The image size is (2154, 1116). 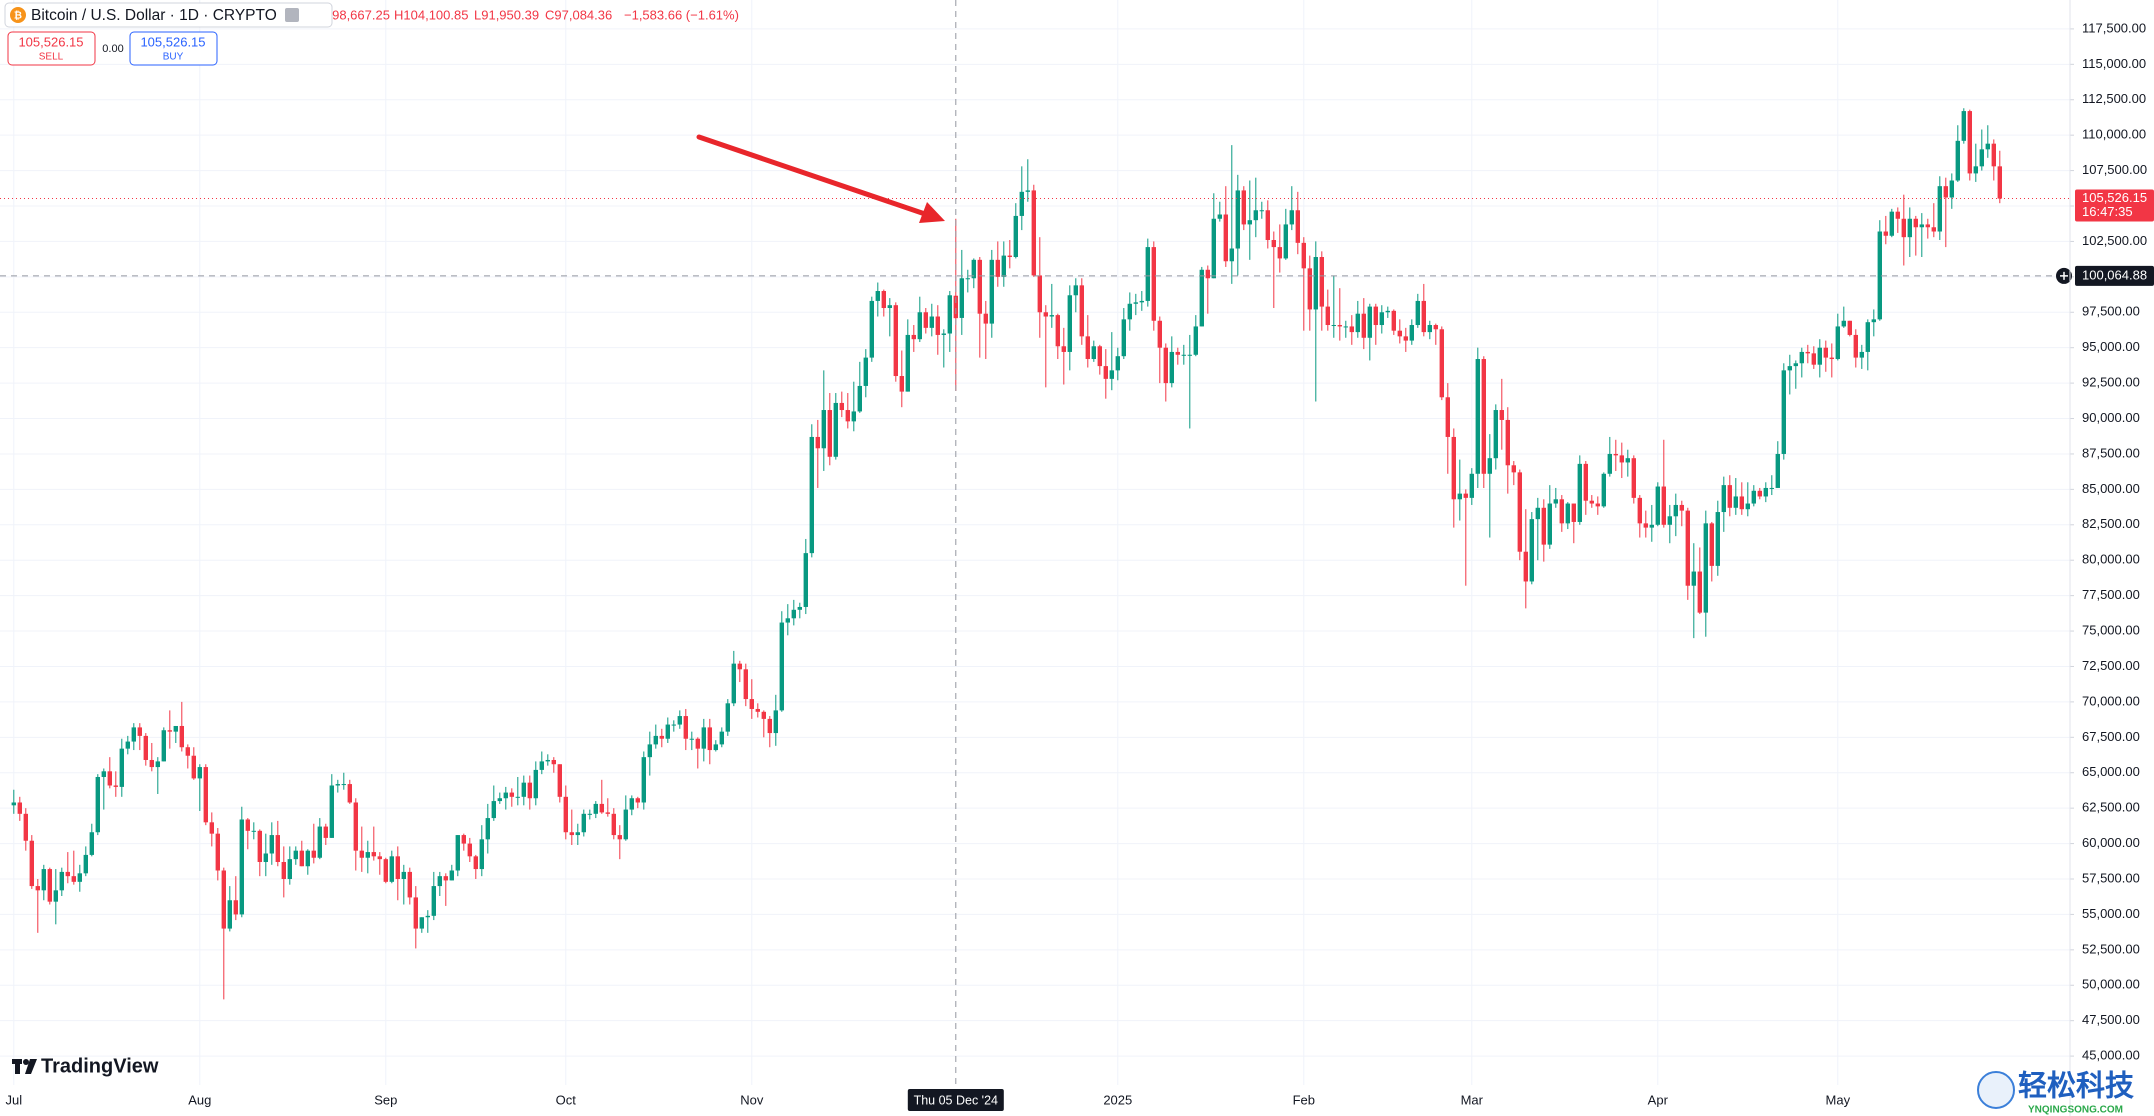 I want to click on legend-high: H104,100.85, so click(x=431, y=14).